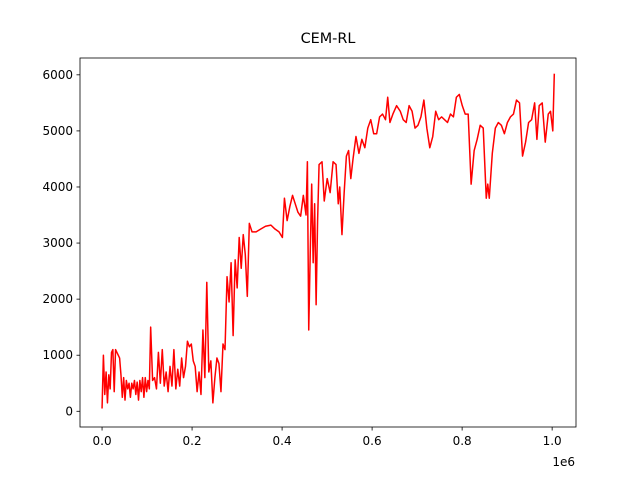  I want to click on x-tick-label: 0.8, so click(462, 441).